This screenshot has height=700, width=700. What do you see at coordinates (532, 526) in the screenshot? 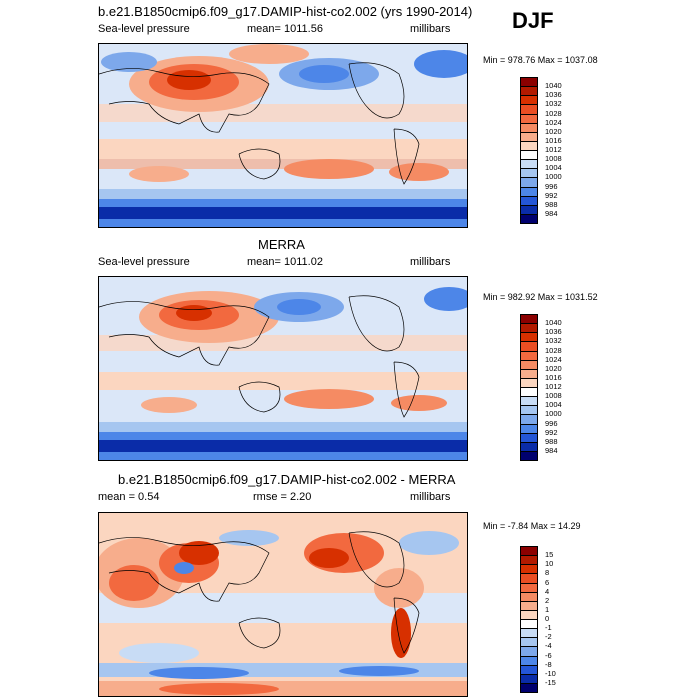
I see `panel3-minmax: Min = -7.84 Max = 14.29` at bounding box center [532, 526].